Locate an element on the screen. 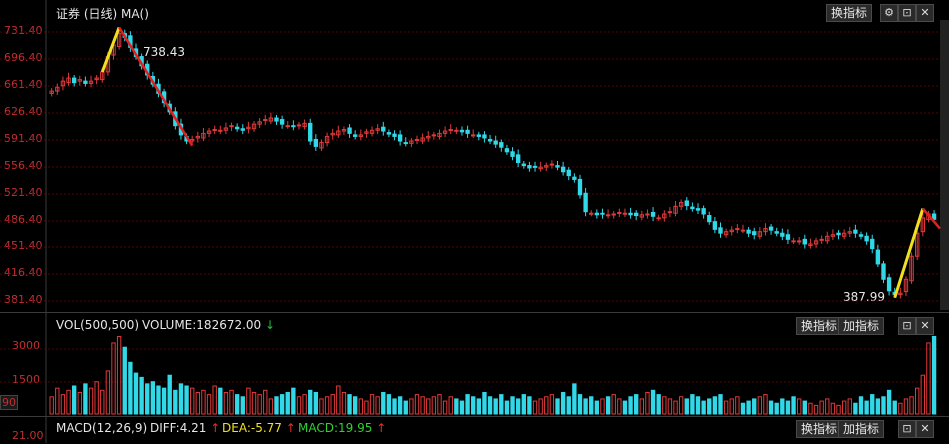 The image size is (949, 444). macd-add-indicator-button: 加指标 is located at coordinates (861, 429).